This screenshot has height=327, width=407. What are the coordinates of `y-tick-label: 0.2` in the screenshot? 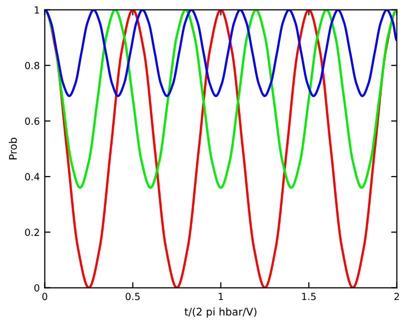 It's located at (32, 232).